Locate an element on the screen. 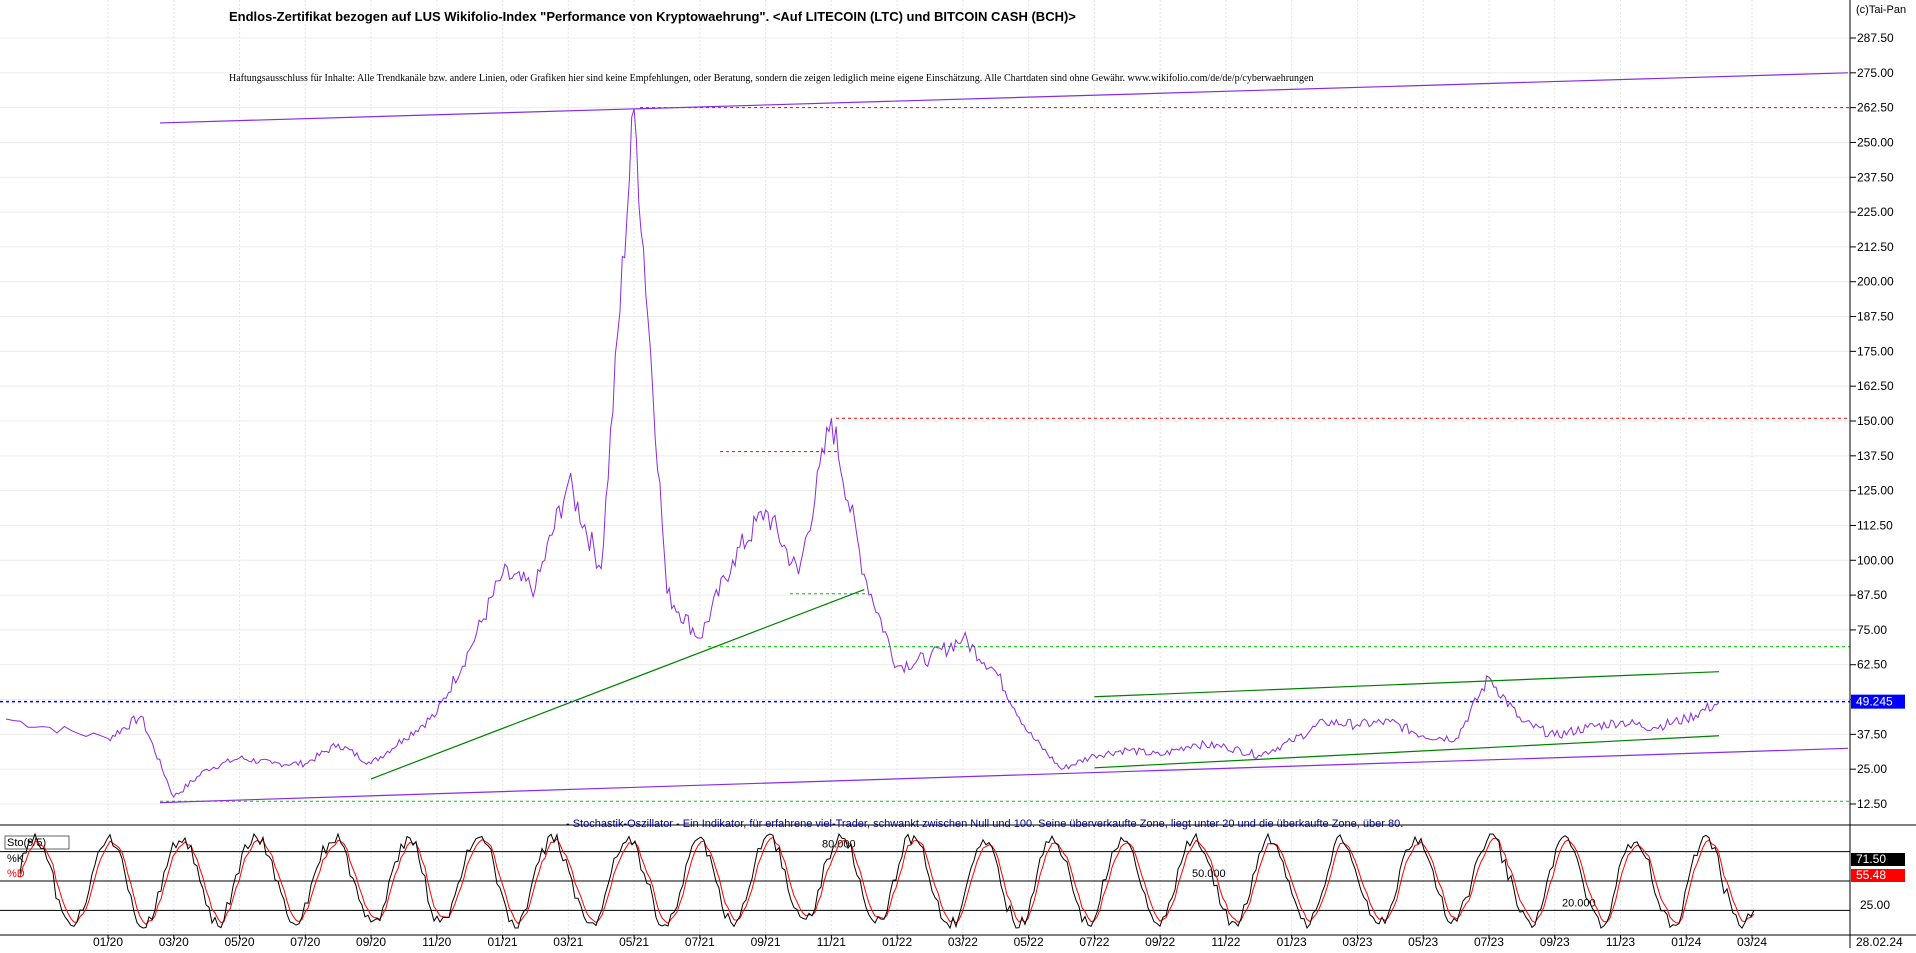 This screenshot has width=1916, height=953. y-tick-label: 125.00 is located at coordinates (1875, 491).